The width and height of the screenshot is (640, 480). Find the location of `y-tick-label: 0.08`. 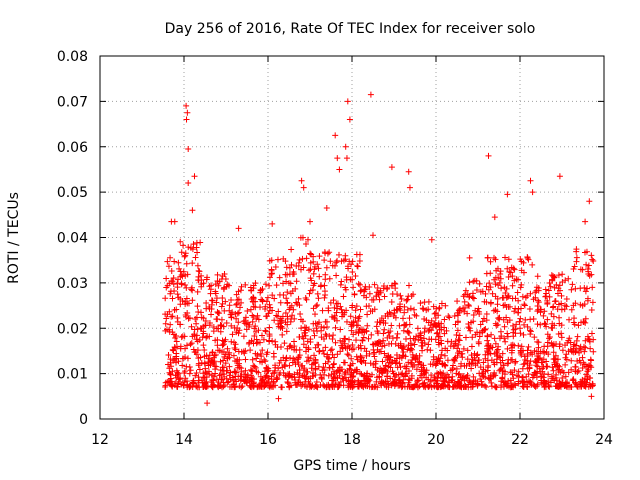

y-tick-label: 0.08 is located at coordinates (72, 57).